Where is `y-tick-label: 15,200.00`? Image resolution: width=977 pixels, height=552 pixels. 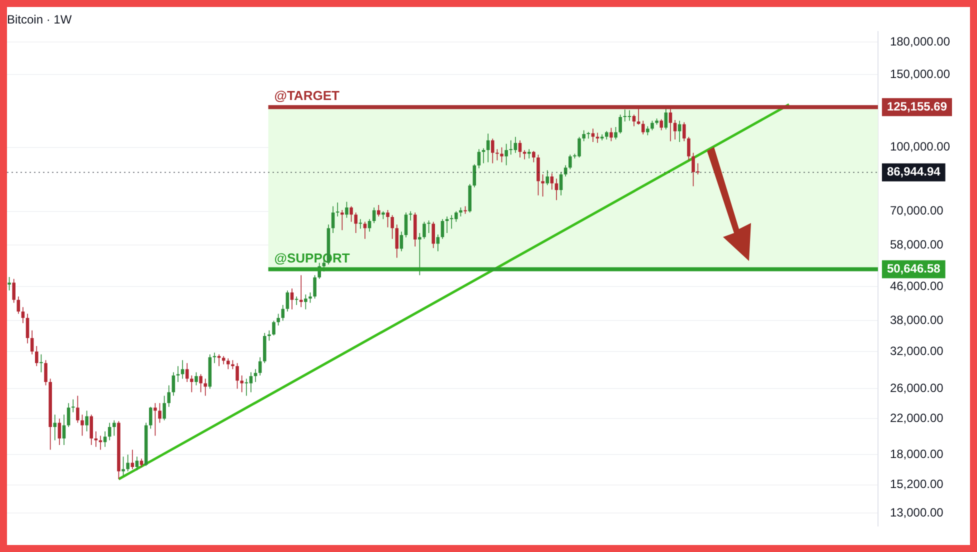 y-tick-label: 15,200.00 is located at coordinates (917, 484).